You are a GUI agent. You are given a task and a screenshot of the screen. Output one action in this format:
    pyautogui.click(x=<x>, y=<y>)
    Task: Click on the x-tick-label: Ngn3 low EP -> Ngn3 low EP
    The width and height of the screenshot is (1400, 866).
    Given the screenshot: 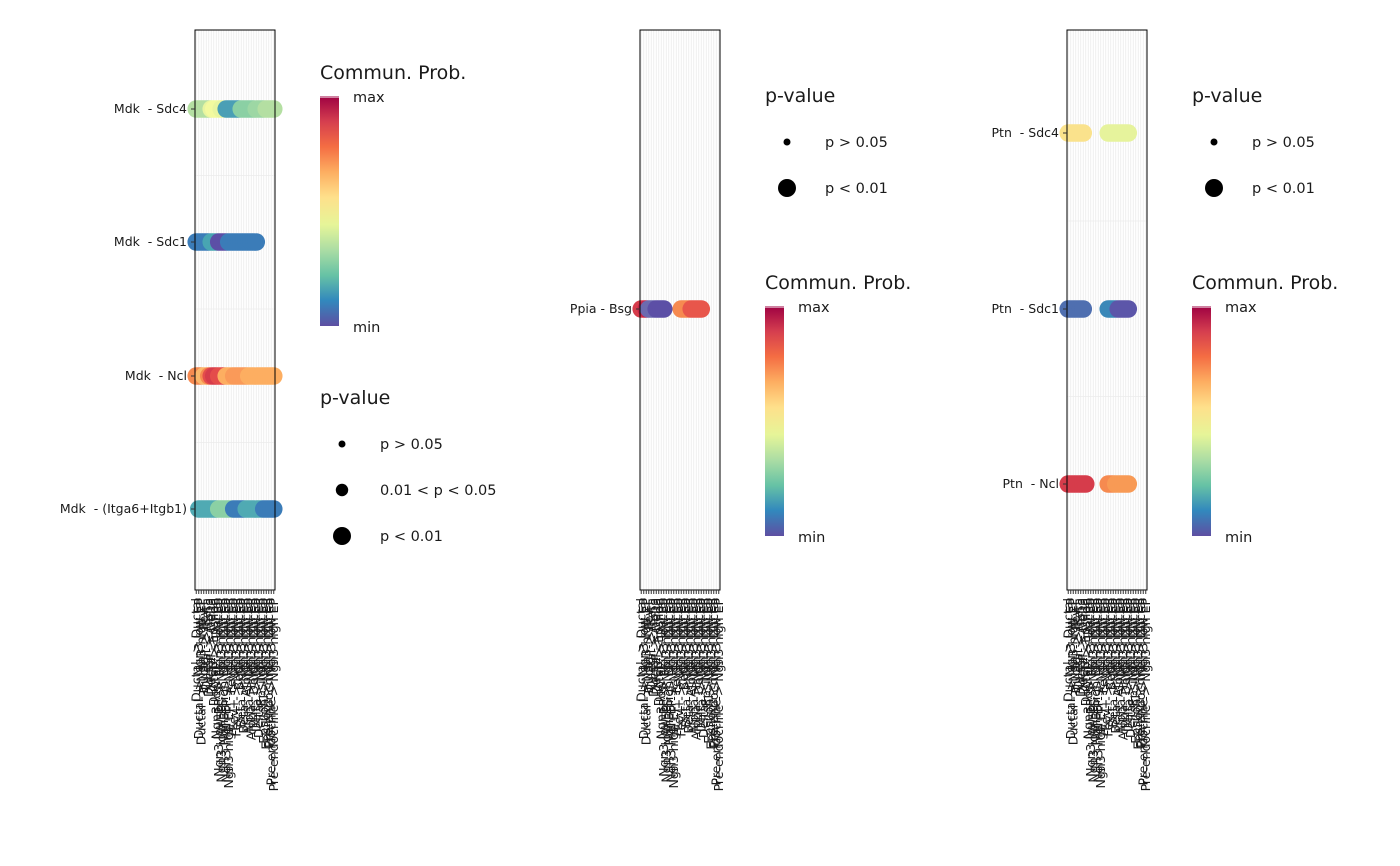 What is the action you would take?
    pyautogui.click(x=218, y=687)
    